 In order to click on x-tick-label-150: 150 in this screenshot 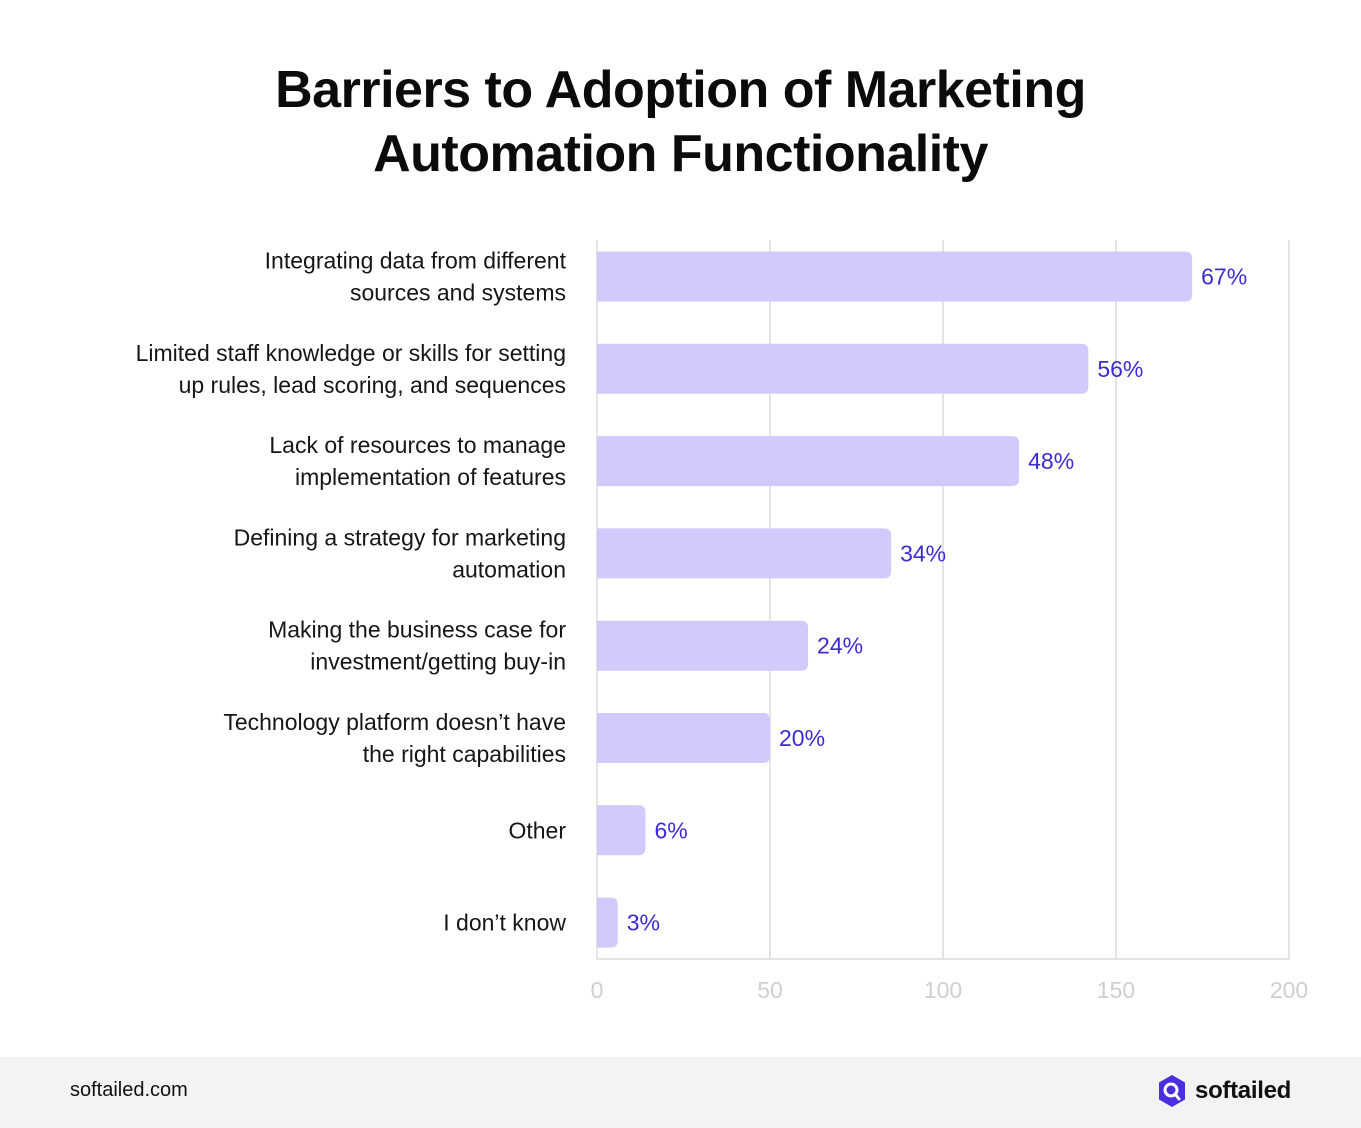, I will do `click(1116, 990)`.